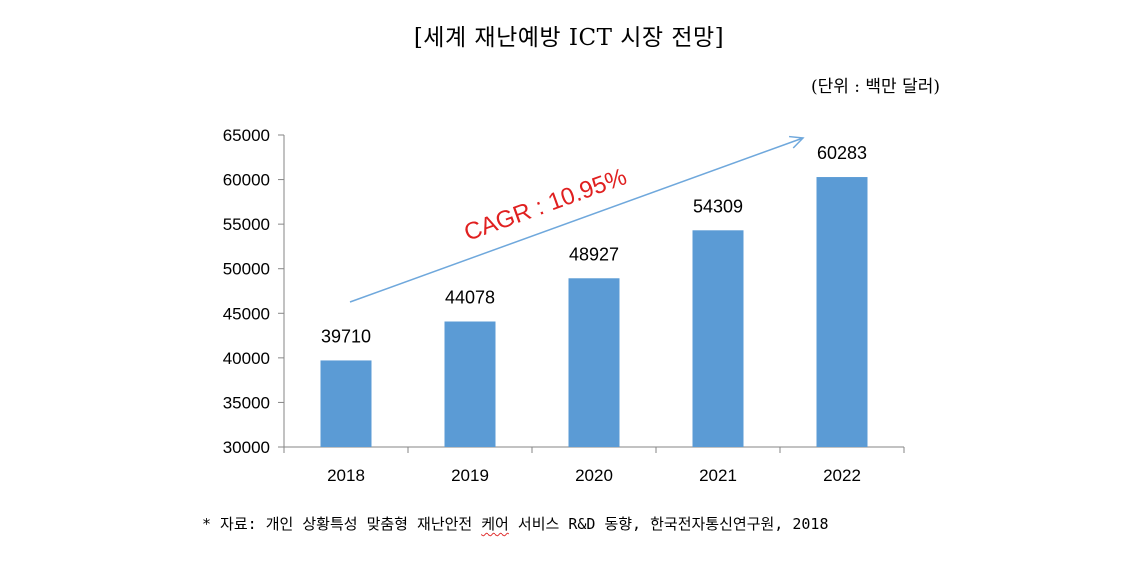 The width and height of the screenshot is (1138, 578). What do you see at coordinates (594, 254) in the screenshot?
I see `data-label: 48927` at bounding box center [594, 254].